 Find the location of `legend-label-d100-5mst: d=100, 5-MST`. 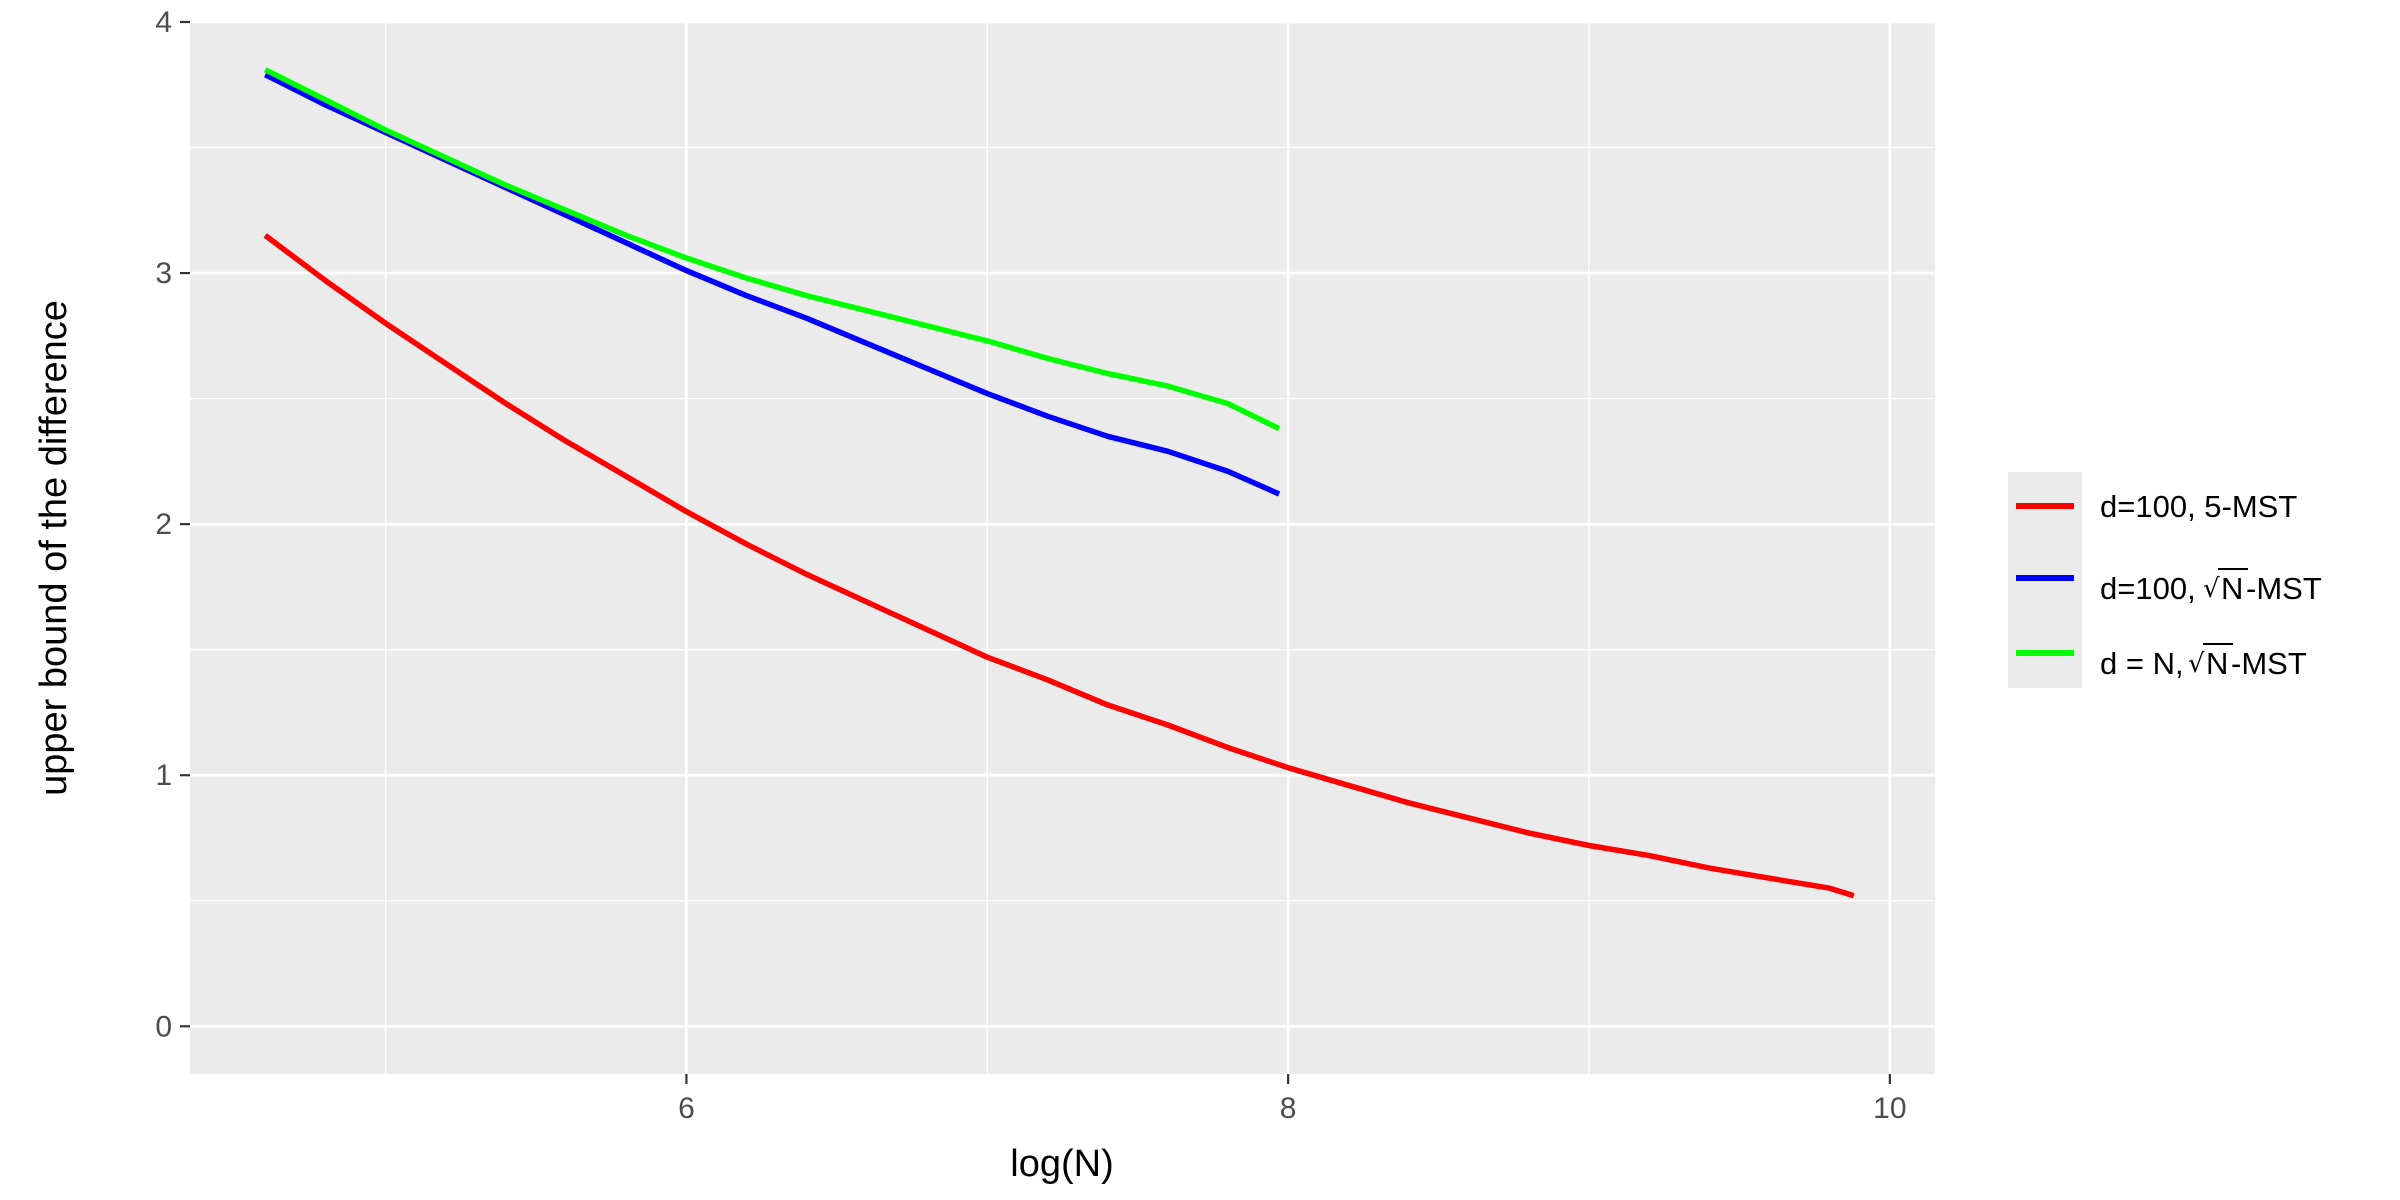

legend-label-d100-5mst: d=100, 5-MST is located at coordinates (2198, 506).